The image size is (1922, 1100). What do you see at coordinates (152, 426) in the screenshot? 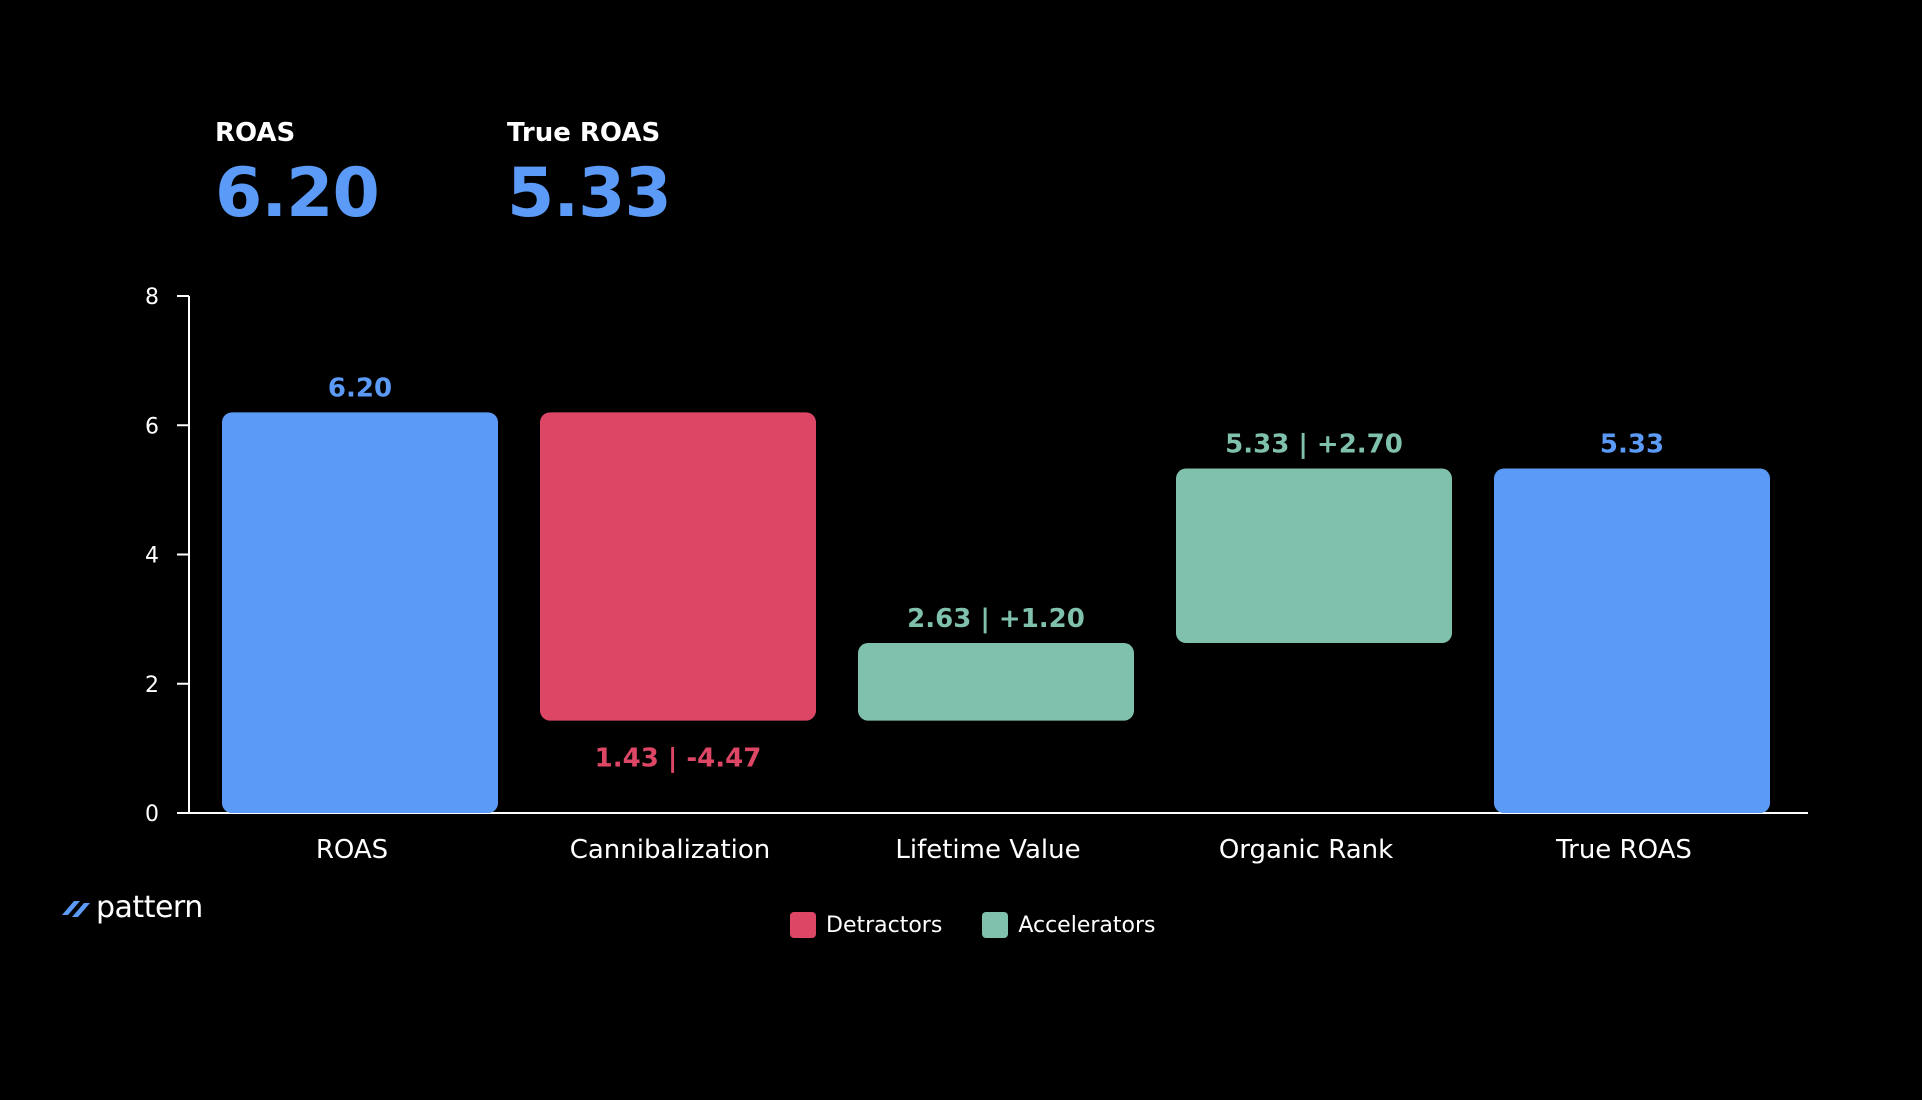
I see `y-tick-label: 6` at bounding box center [152, 426].